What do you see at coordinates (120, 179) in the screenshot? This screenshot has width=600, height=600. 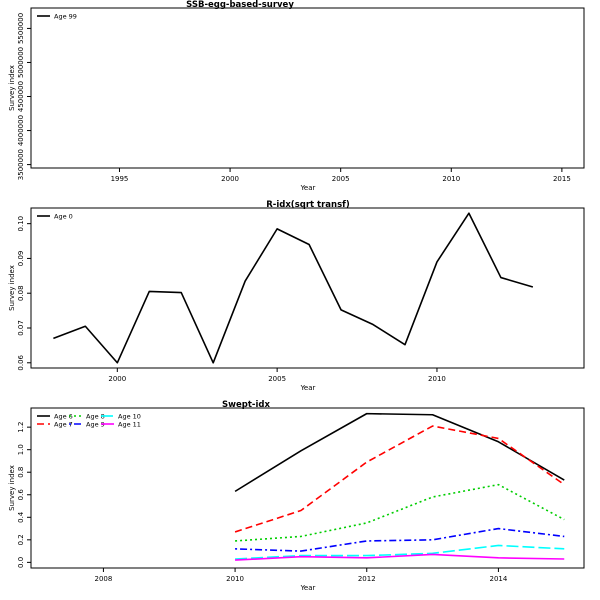 I see `x-tick-label: 1995` at bounding box center [120, 179].